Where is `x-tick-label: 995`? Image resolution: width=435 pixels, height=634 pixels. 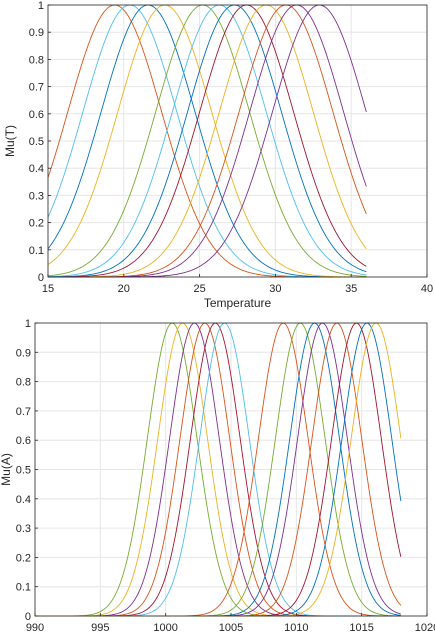 x-tick-label: 995 is located at coordinates (100, 628).